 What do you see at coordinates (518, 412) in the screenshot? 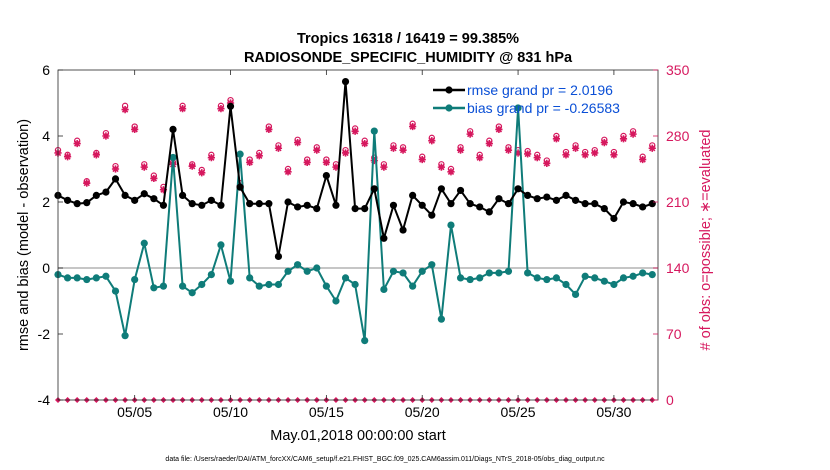
I see `x-tick-label: 05/25` at bounding box center [518, 412].